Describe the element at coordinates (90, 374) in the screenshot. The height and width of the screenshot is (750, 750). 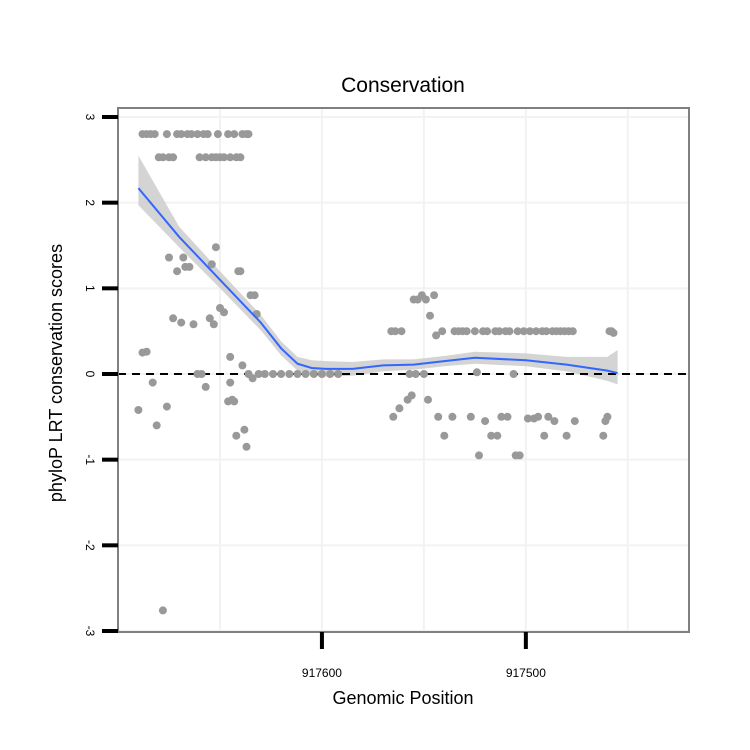
I see `y-tick-label: 0` at that location.